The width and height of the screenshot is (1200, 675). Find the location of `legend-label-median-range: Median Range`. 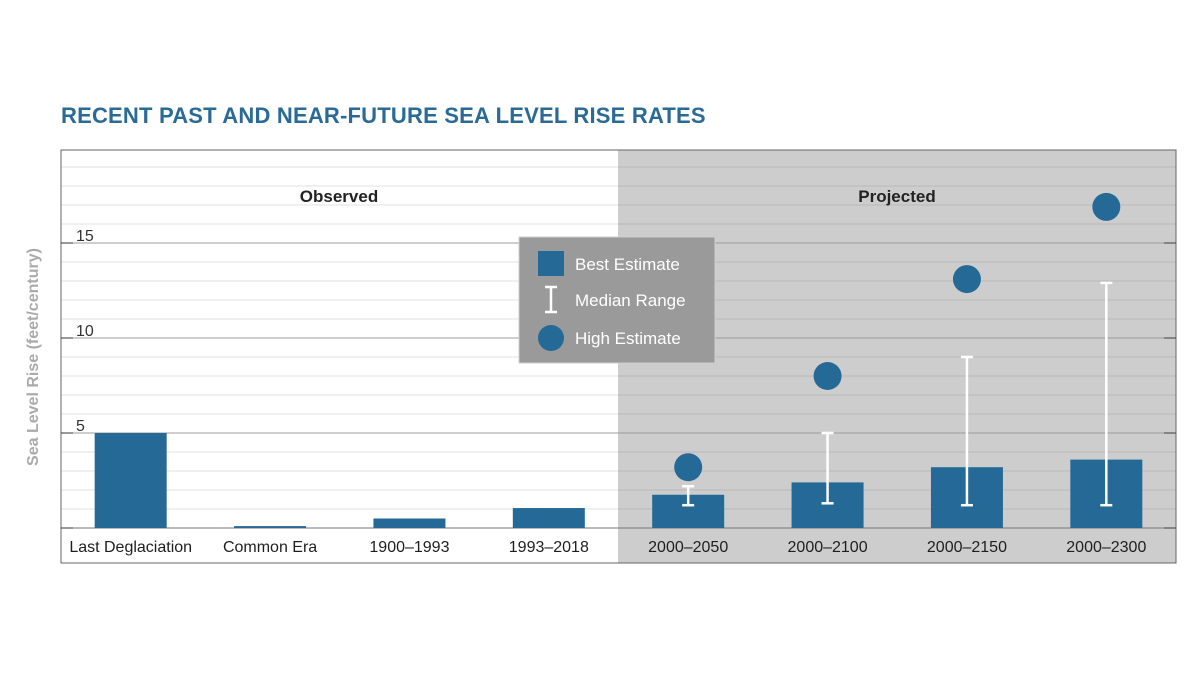

legend-label-median-range: Median Range is located at coordinates (630, 300).